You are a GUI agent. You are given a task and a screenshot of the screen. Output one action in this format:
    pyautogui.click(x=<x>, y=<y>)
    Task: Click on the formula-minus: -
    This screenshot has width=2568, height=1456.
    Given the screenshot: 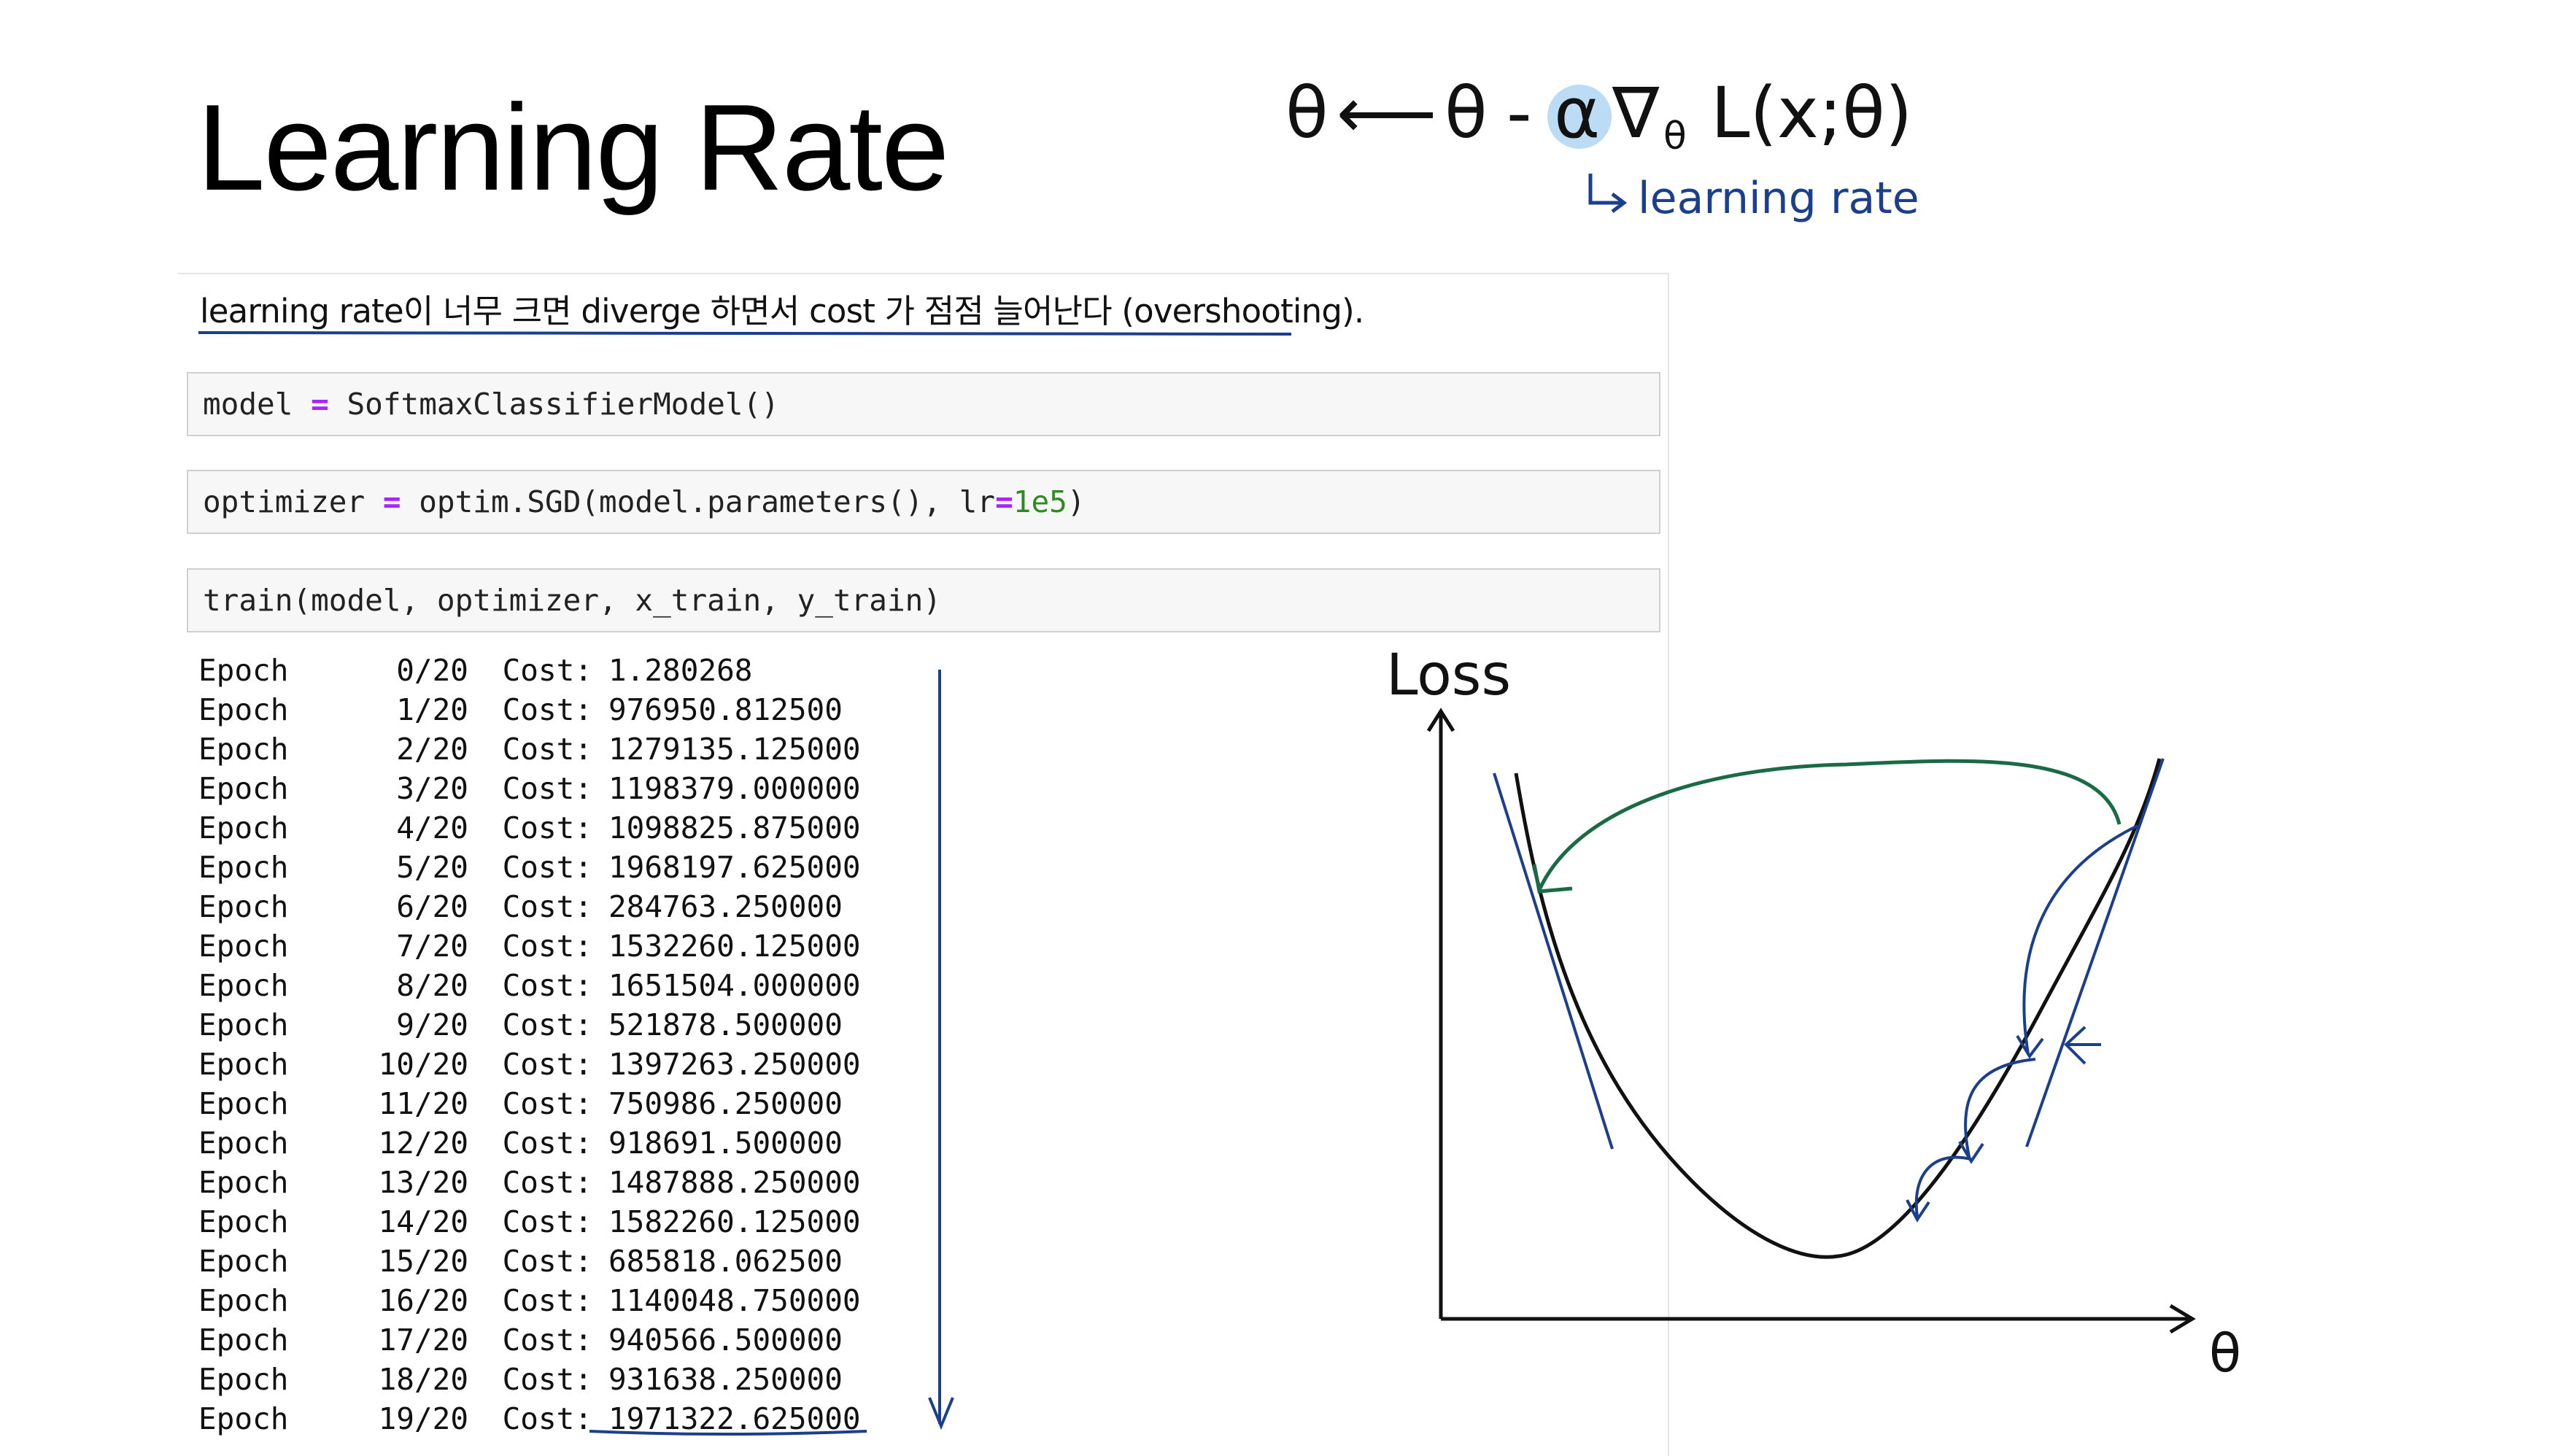 What is the action you would take?
    pyautogui.click(x=1519, y=113)
    